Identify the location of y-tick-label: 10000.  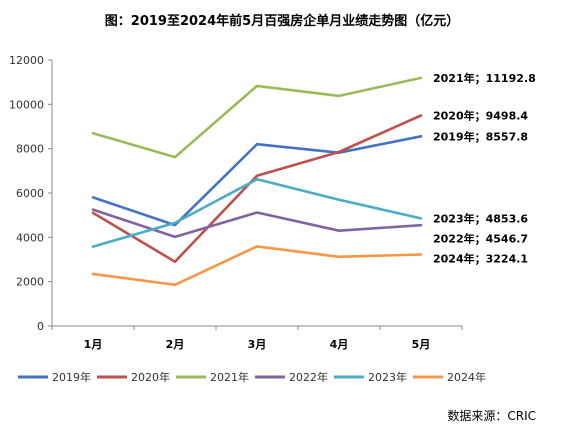
(26, 104).